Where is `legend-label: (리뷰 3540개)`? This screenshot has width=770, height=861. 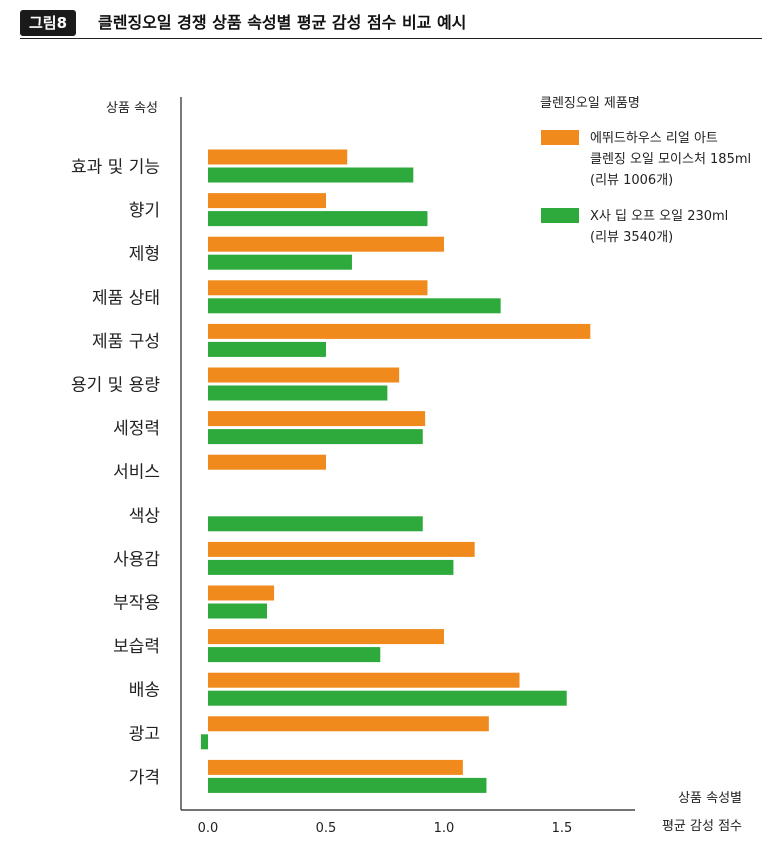 legend-label: (리뷰 3540개) is located at coordinates (631, 237).